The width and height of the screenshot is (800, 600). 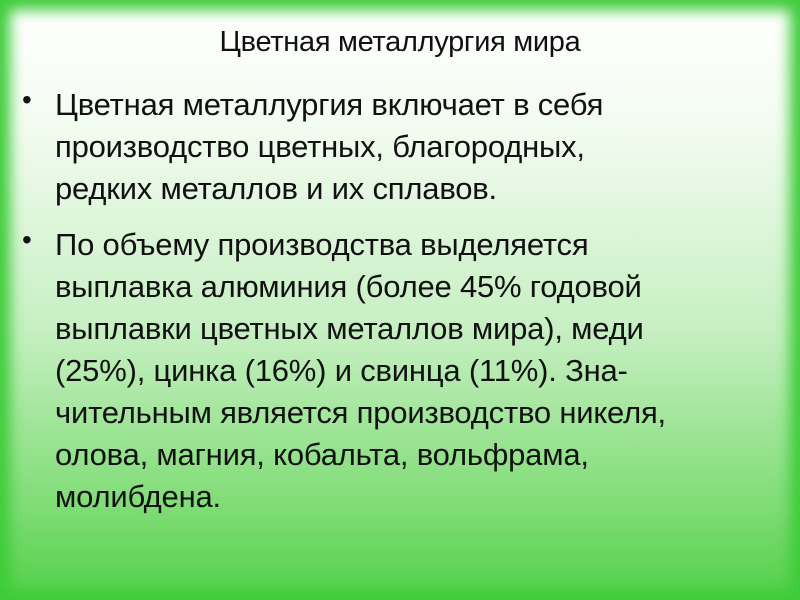 I want to click on bullet-line: чительным является производство никеля,, so click(x=360, y=412).